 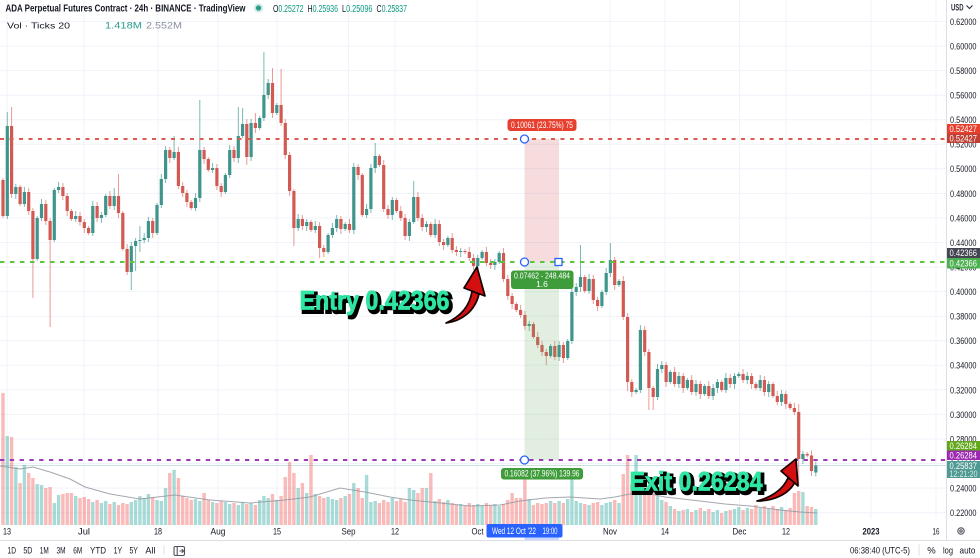 What do you see at coordinates (7, 532) in the screenshot?
I see `svg-text: 13` at bounding box center [7, 532].